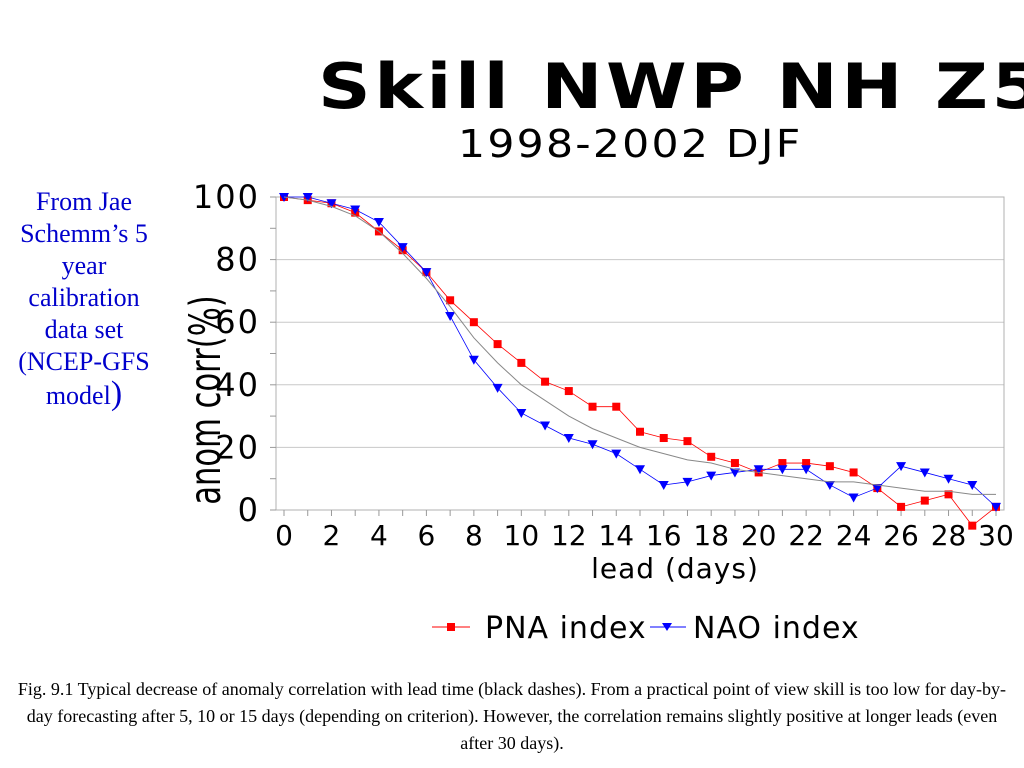 This screenshot has width=1024, height=768. What do you see at coordinates (569, 535) in the screenshot?
I see `x-tick-label: 12` at bounding box center [569, 535].